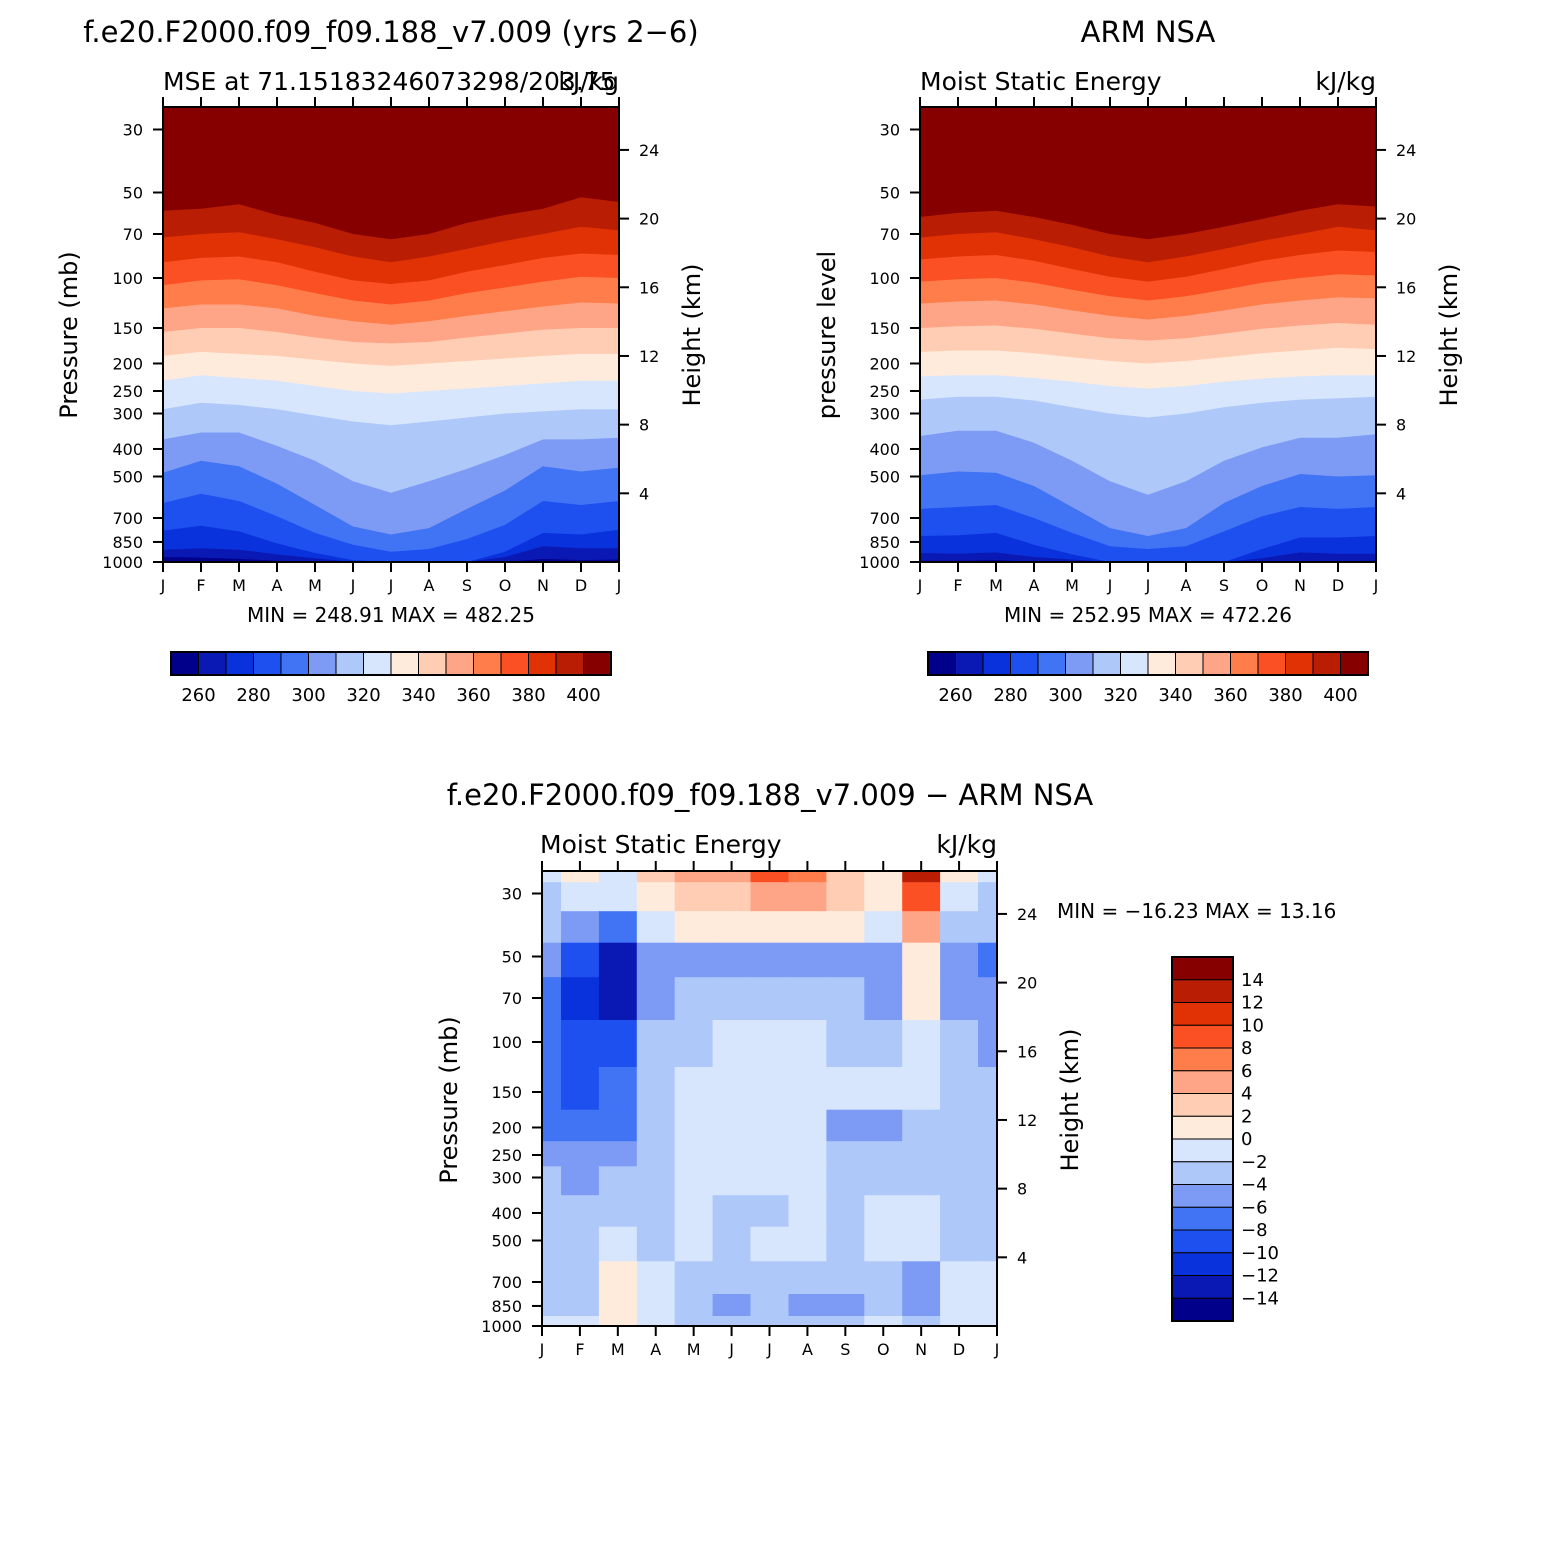  What do you see at coordinates (996, 585) in the screenshot?
I see `obs-x-tick-label: M` at bounding box center [996, 585].